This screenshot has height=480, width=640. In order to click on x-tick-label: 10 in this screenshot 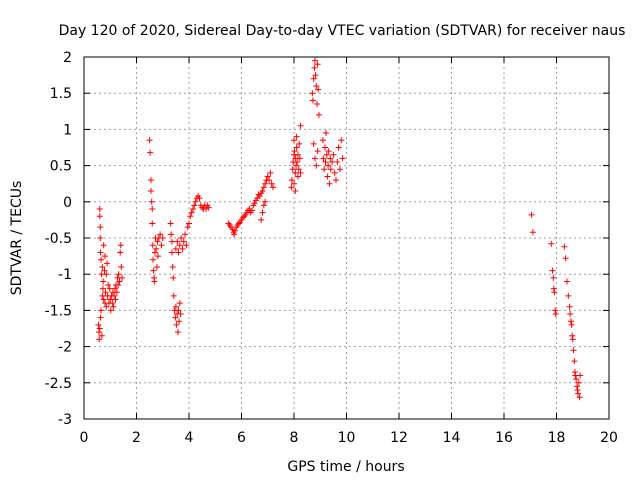, I will do `click(347, 438)`.